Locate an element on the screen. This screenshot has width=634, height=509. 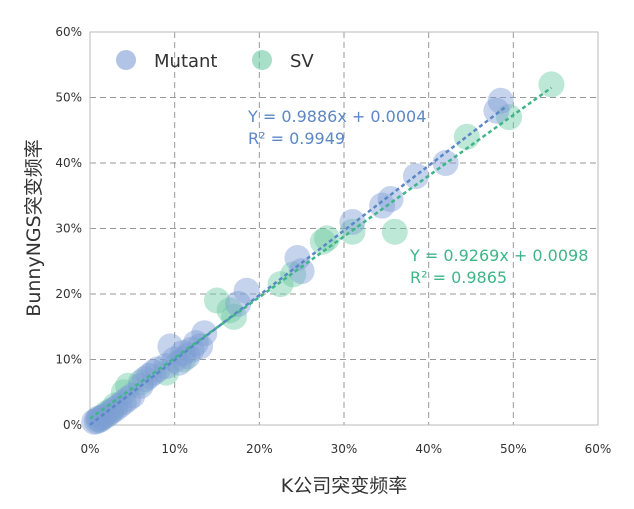
sv-fit-r2: R² = 0.9865 is located at coordinates (458, 277).